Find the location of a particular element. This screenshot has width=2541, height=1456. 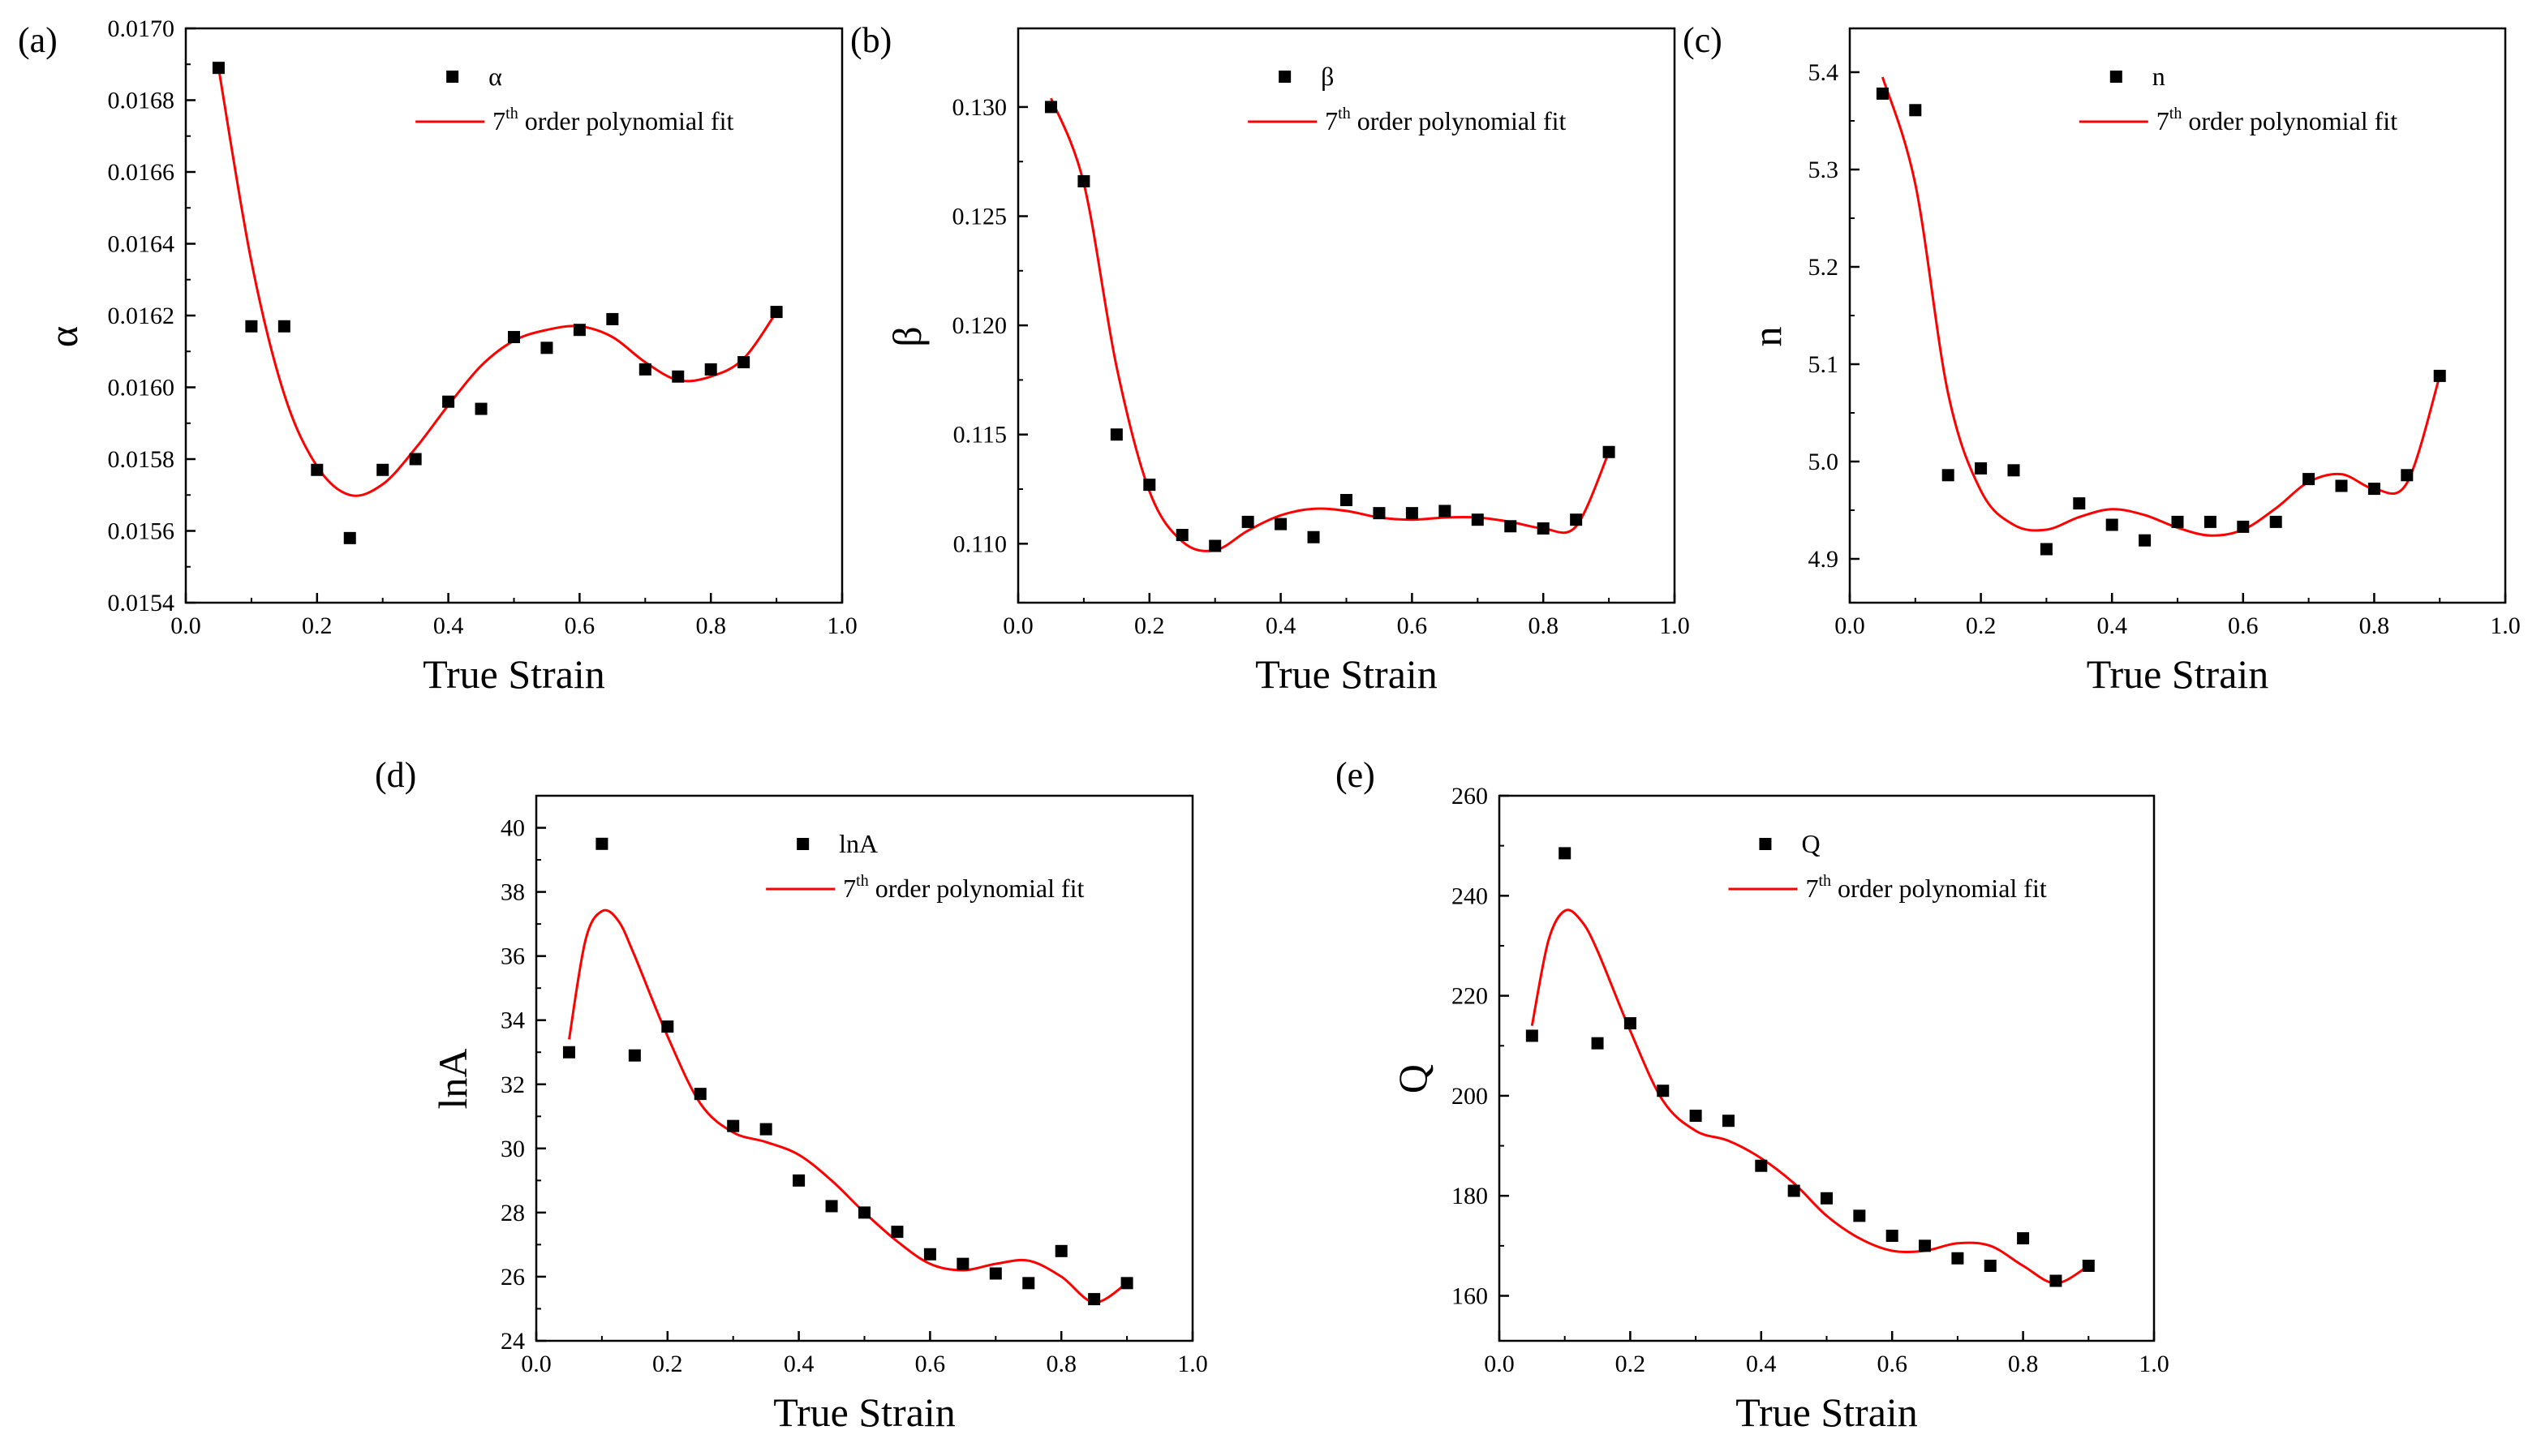

y-axis-title: Q is located at coordinates (1412, 1078).